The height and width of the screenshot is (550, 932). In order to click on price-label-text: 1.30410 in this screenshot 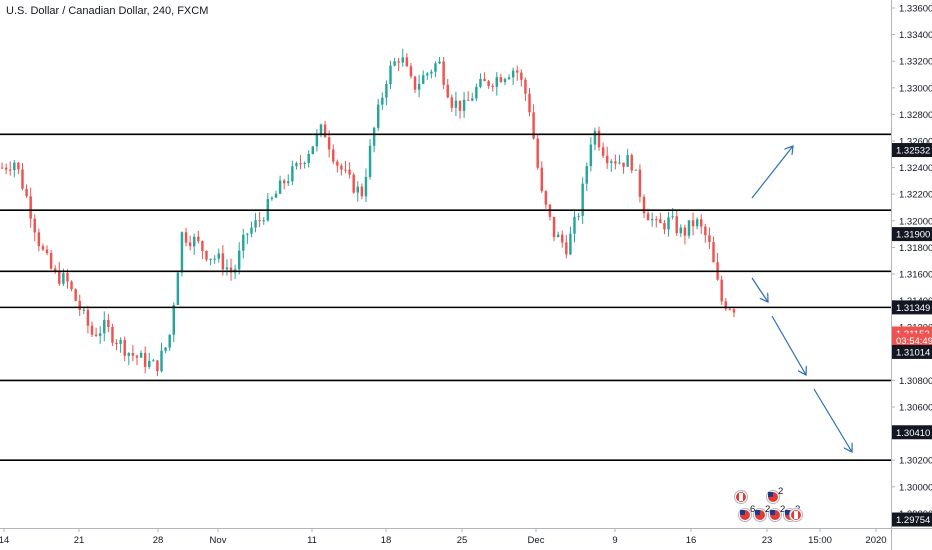, I will do `click(913, 433)`.